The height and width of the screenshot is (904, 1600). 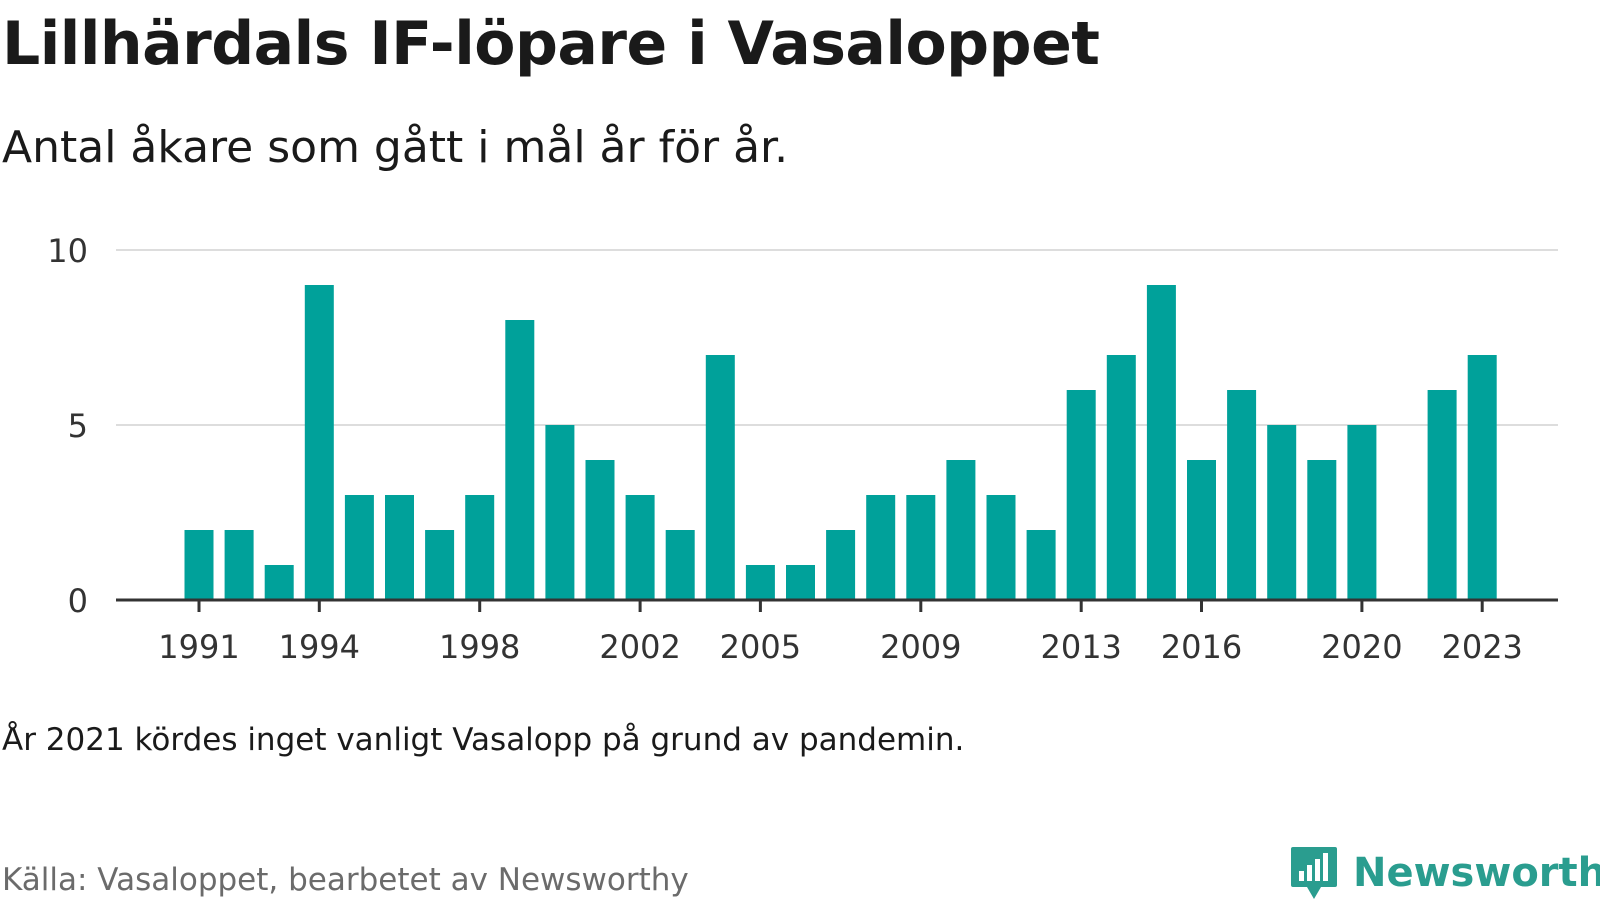 I want to click on bar-2019, so click(x=1322, y=530).